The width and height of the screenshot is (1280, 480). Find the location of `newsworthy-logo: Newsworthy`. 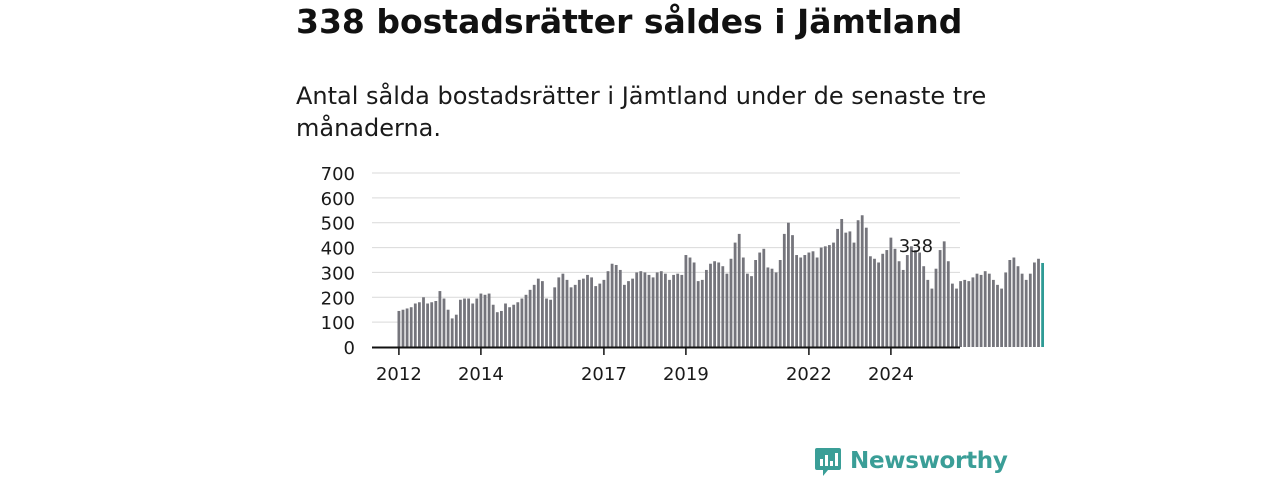

newsworthy-logo: Newsworthy is located at coordinates (911, 463).